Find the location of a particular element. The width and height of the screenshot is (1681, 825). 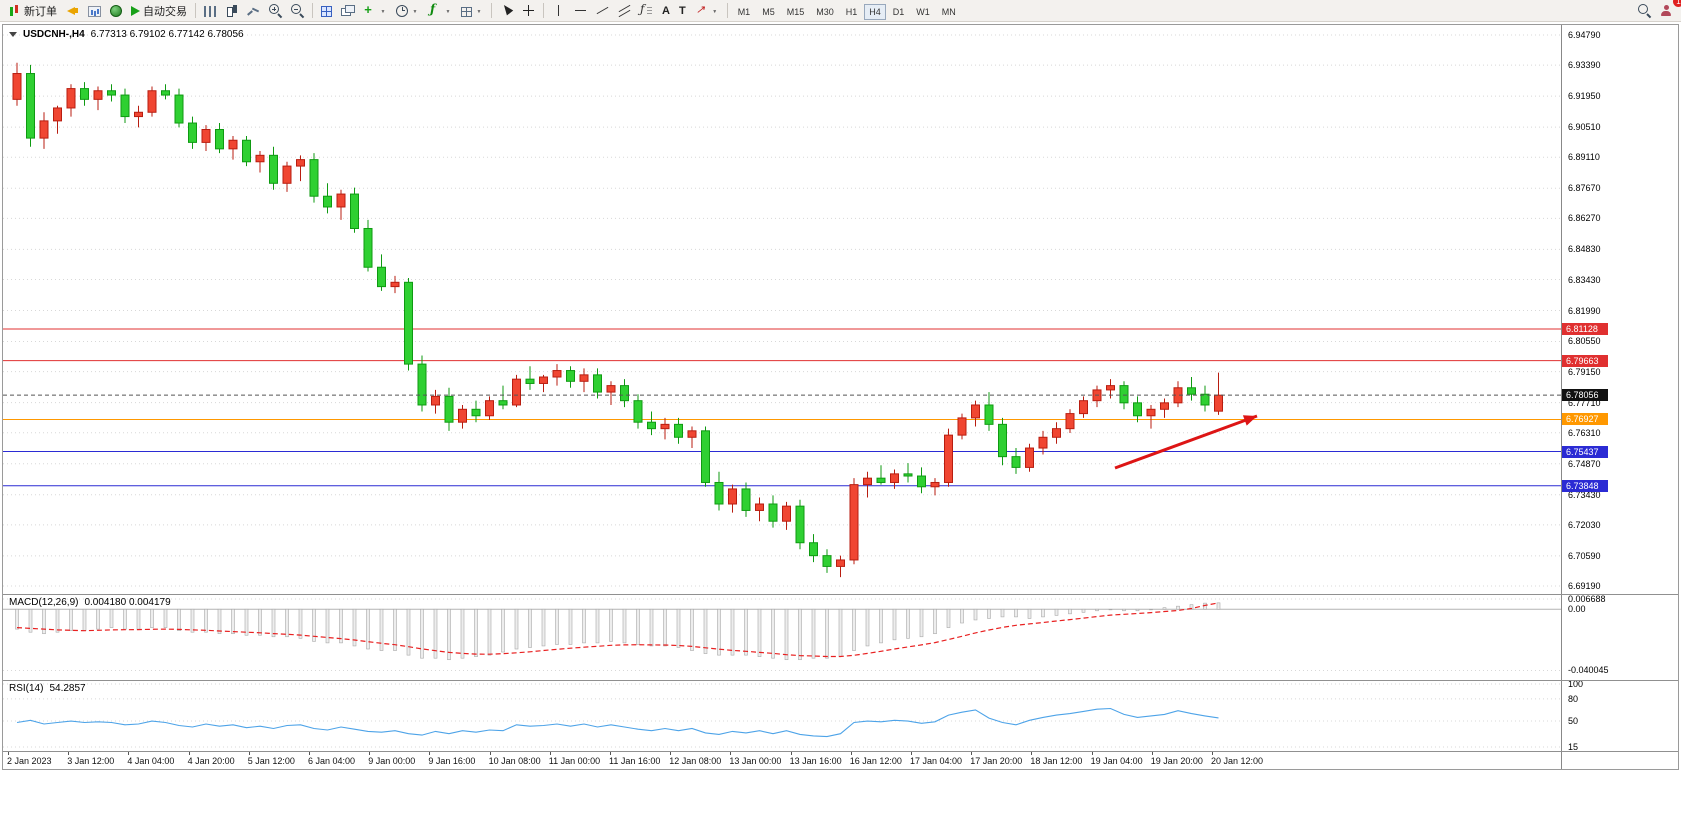

channel-button is located at coordinates (624, 11).